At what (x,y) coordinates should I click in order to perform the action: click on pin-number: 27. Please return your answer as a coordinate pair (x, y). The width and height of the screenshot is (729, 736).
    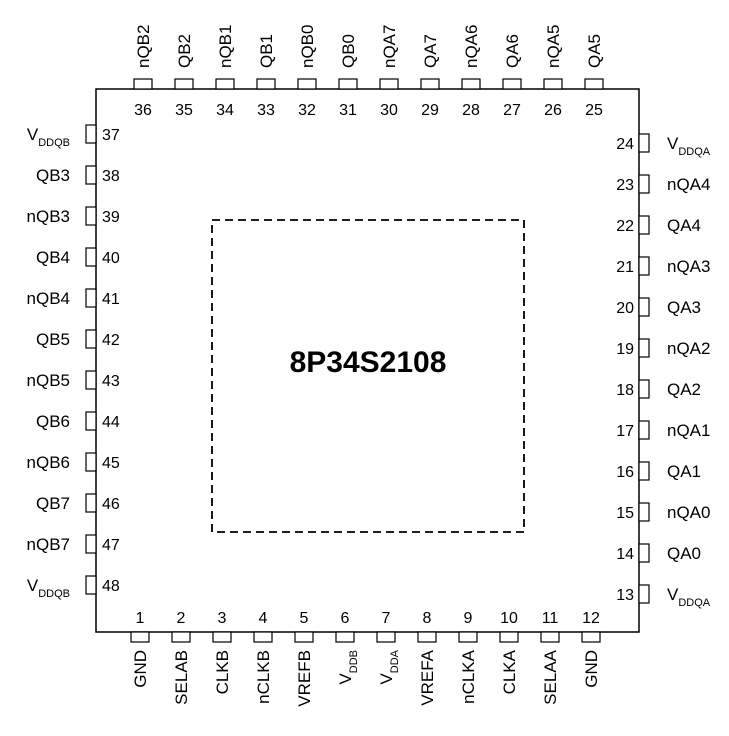
    Looking at the image, I should click on (512, 110).